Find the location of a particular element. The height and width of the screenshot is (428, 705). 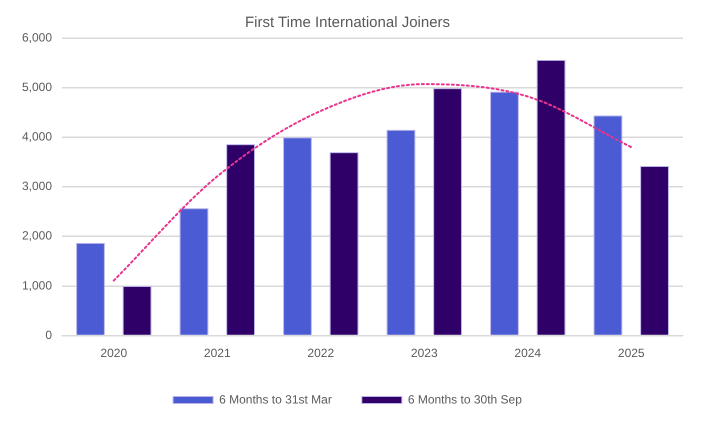

chart-title: First Time International Joiners is located at coordinates (347, 23).